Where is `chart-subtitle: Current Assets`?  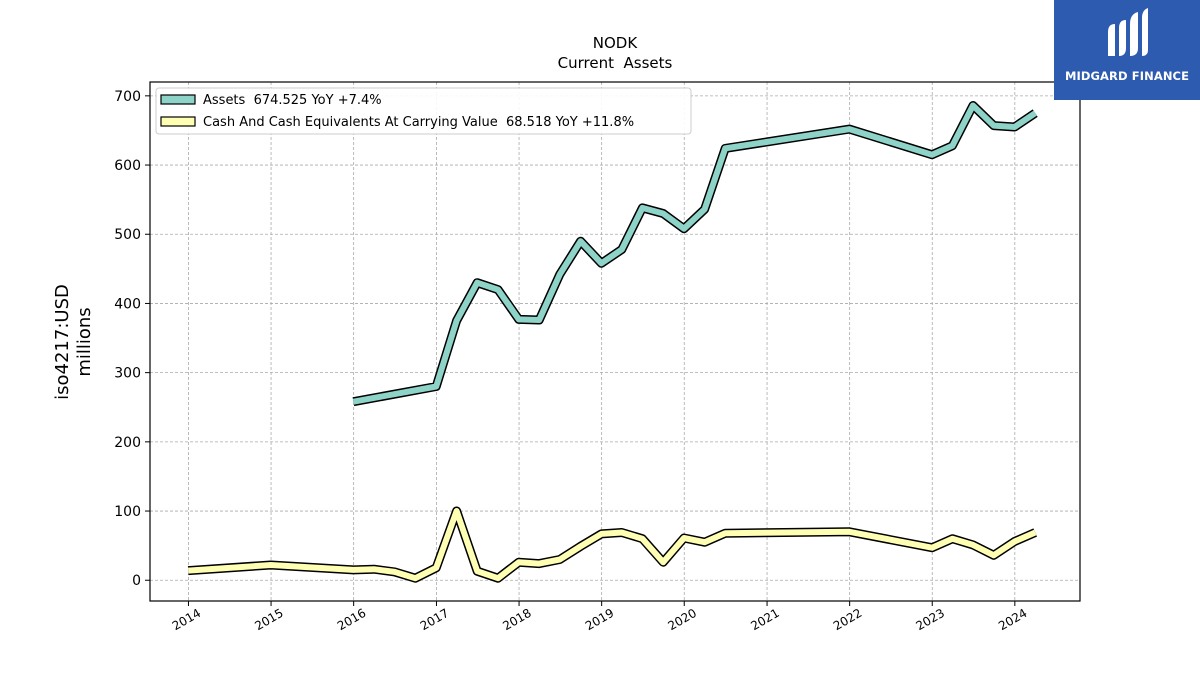
chart-subtitle: Current Assets is located at coordinates (615, 63).